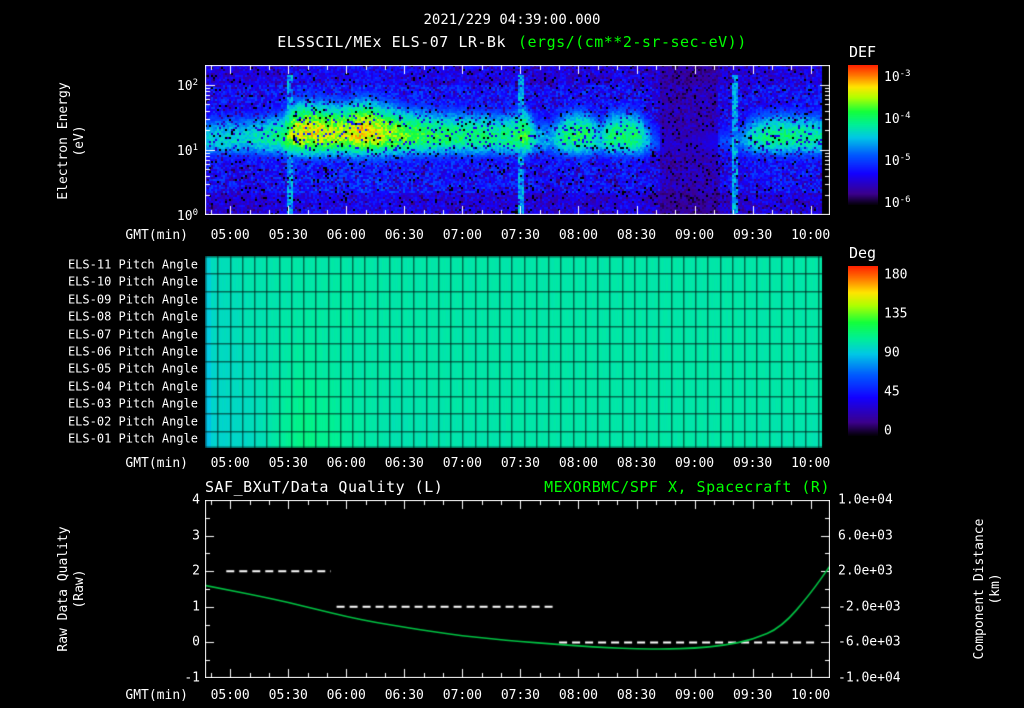 The width and height of the screenshot is (1024, 708). What do you see at coordinates (897, 161) in the screenshot?
I see `colorbar-tick-label: 10-5` at bounding box center [897, 161].